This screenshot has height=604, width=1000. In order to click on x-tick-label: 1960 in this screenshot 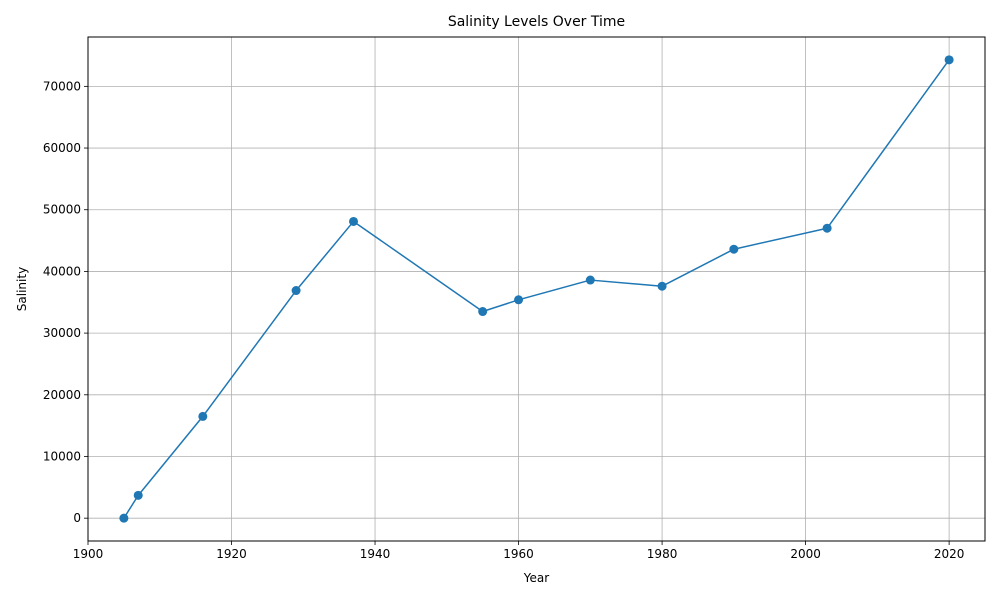, I will do `click(518, 554)`.